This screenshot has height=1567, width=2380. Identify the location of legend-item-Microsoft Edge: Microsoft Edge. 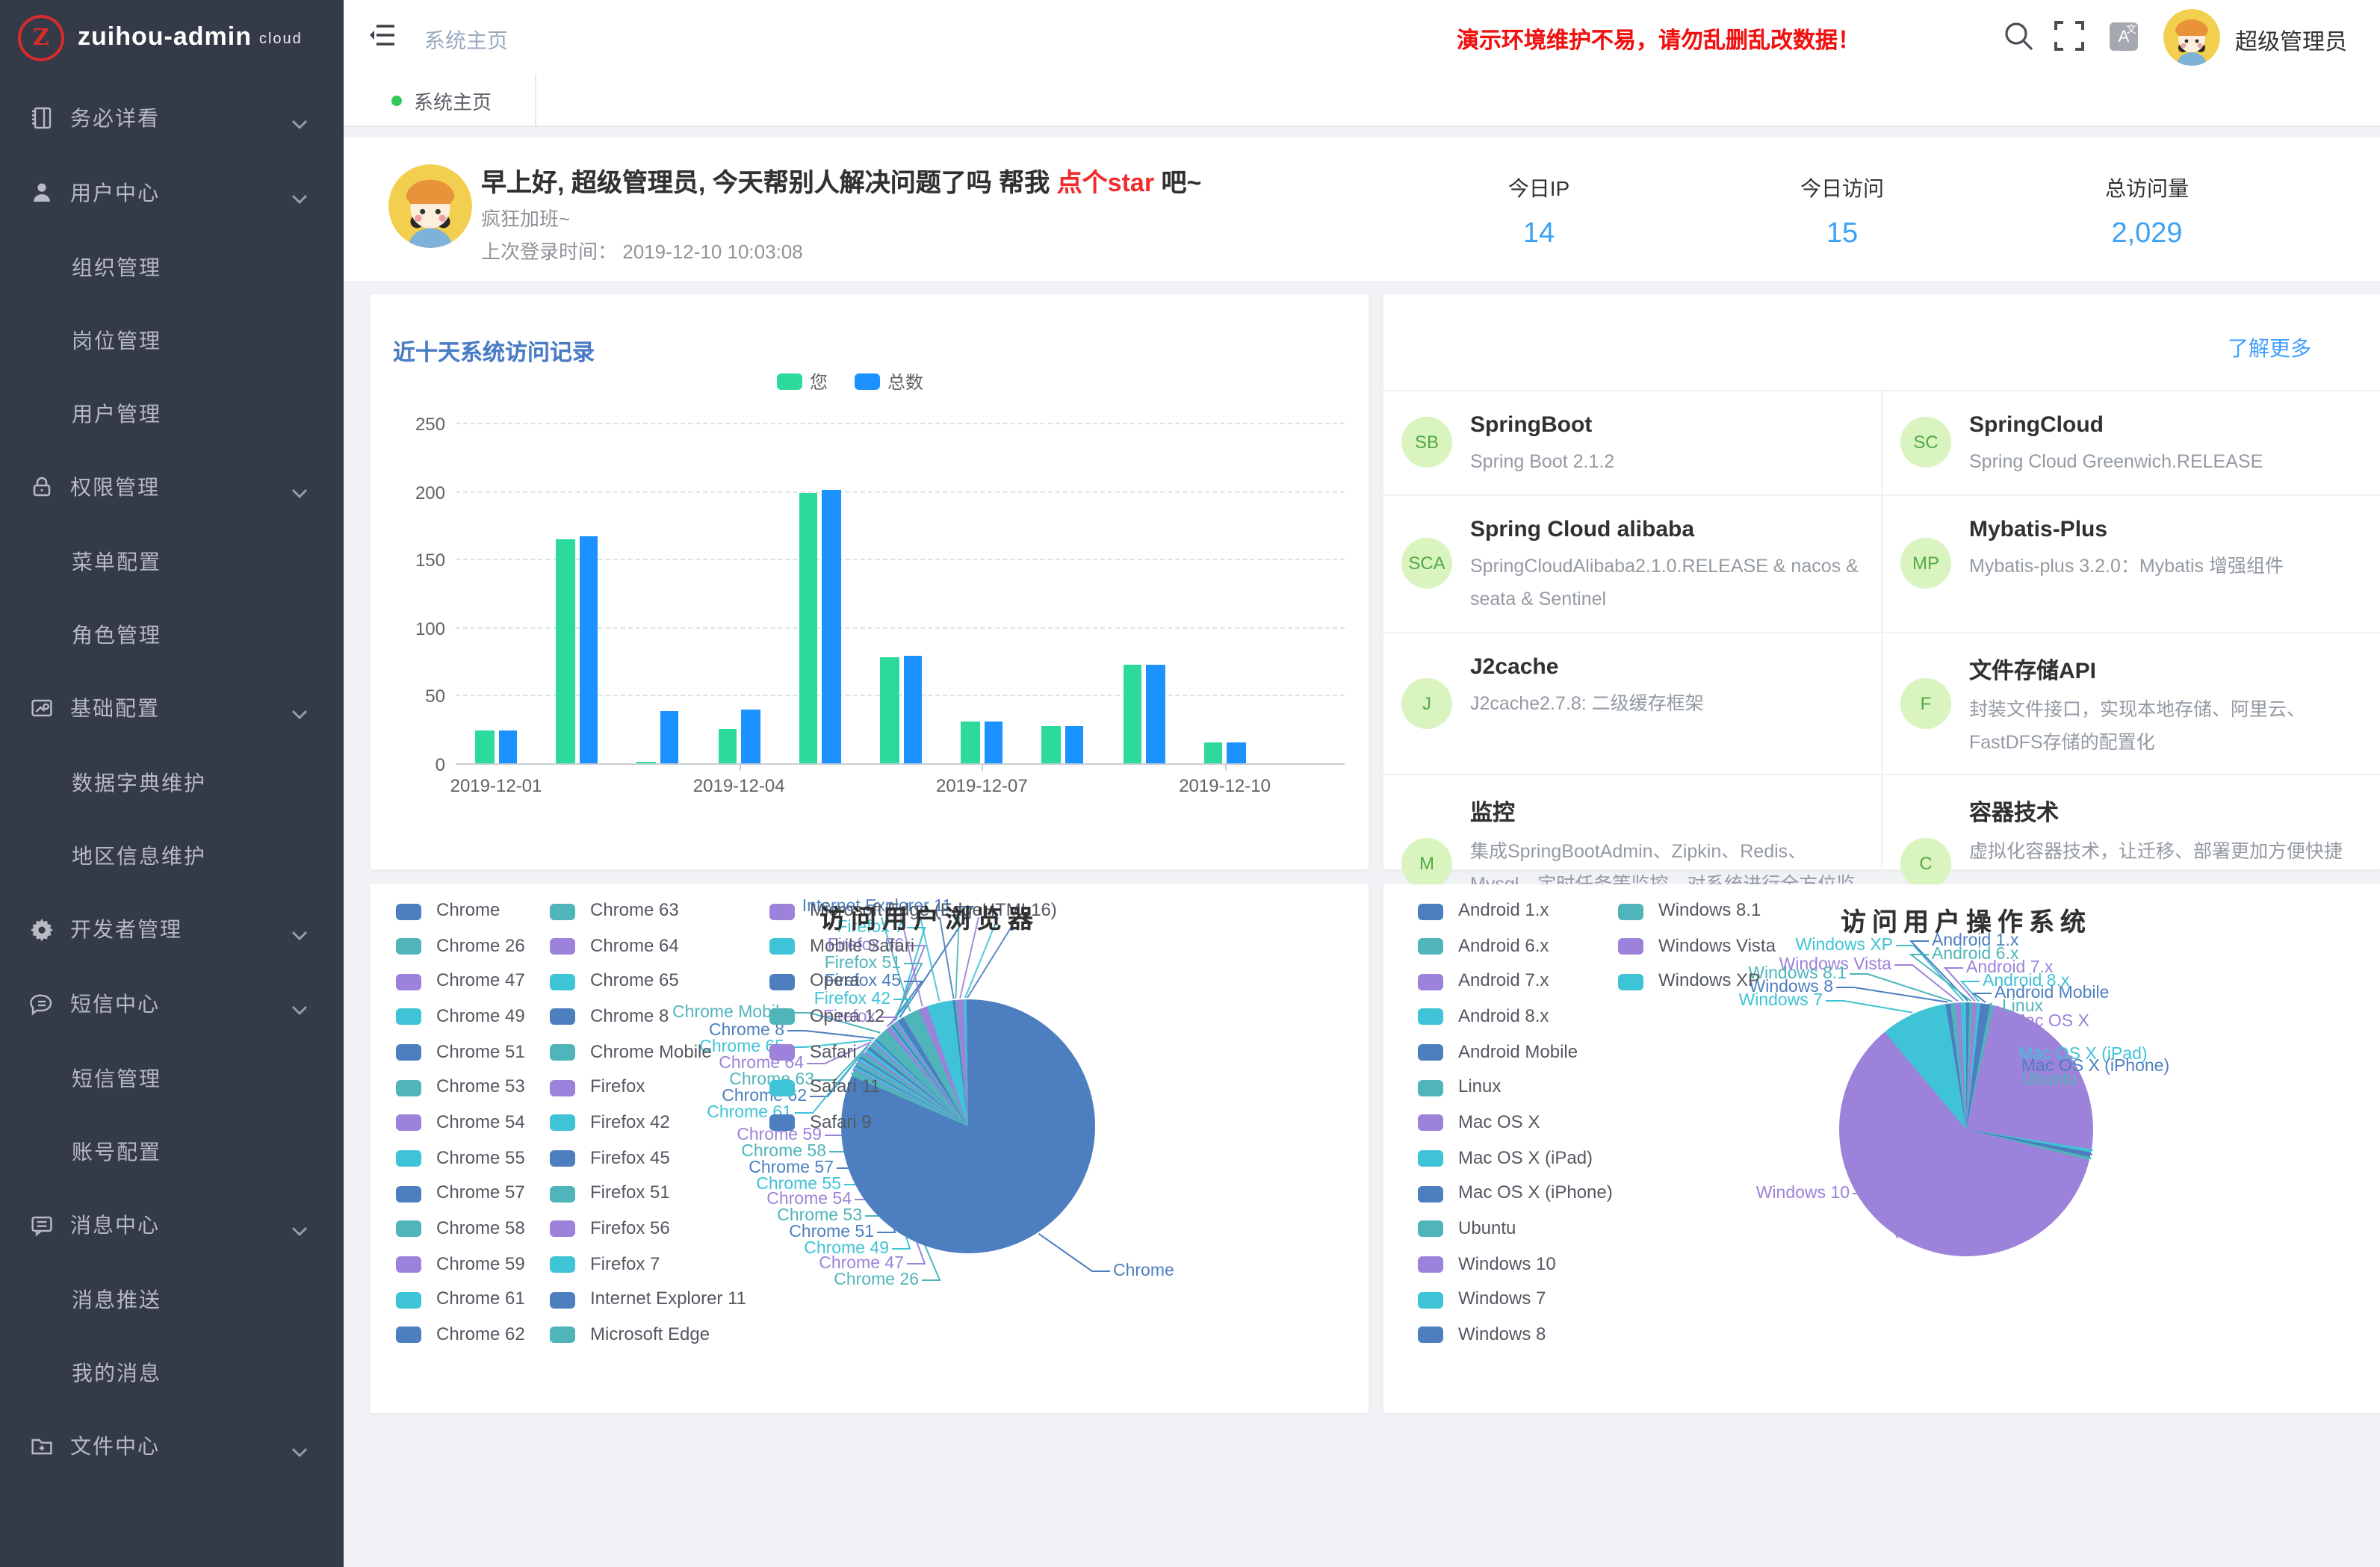
(630, 1335).